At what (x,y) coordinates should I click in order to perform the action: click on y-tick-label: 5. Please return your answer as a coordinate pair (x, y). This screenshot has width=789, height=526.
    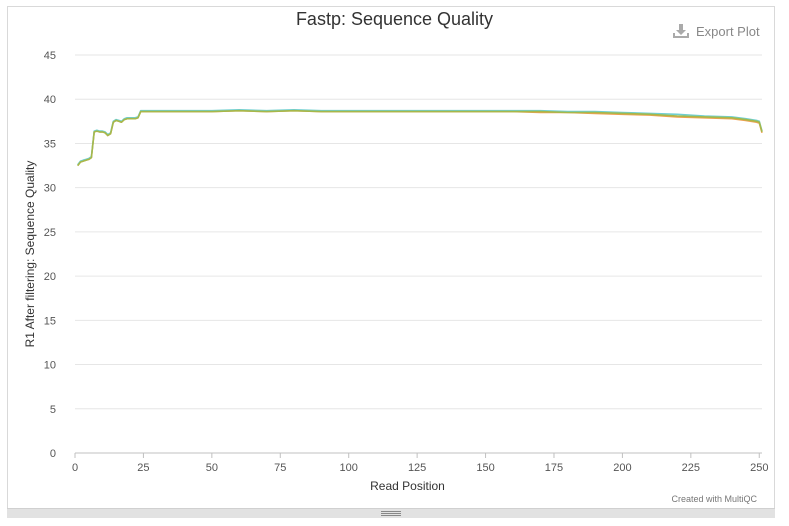
    Looking at the image, I should click on (53, 410).